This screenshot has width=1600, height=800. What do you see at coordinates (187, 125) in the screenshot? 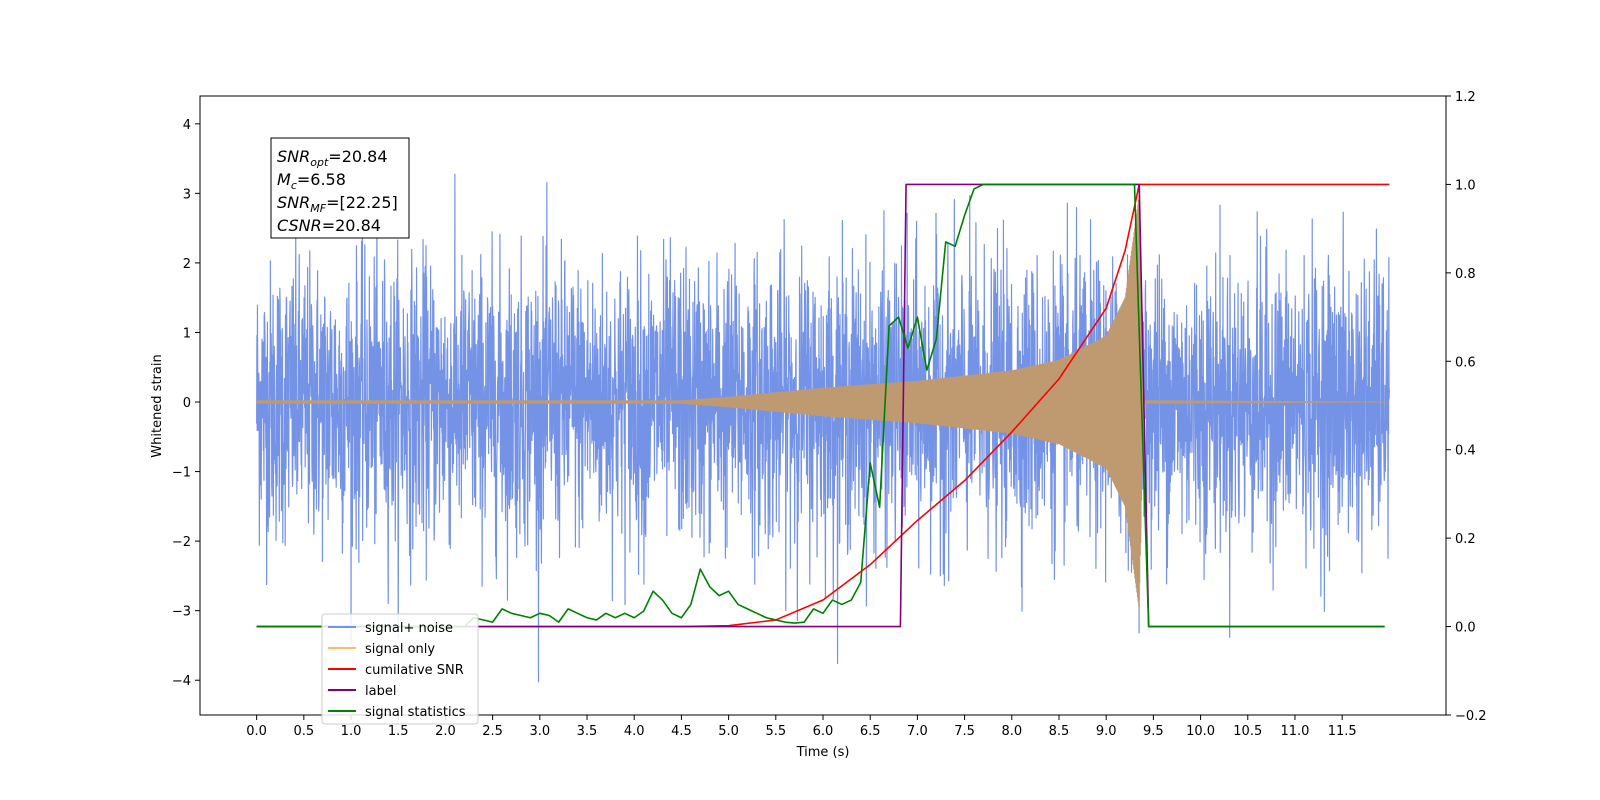
I see `y-tick-label: 4` at bounding box center [187, 125].